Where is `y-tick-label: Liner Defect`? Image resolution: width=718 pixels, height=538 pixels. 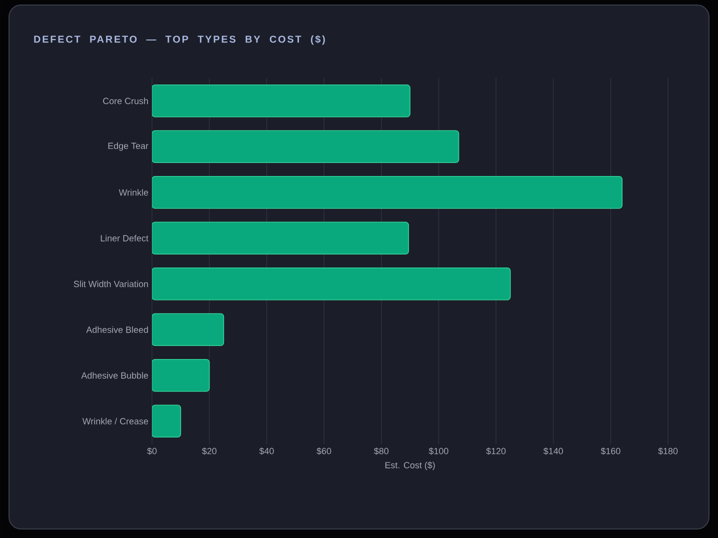 y-tick-label: Liner Defect is located at coordinates (124, 238).